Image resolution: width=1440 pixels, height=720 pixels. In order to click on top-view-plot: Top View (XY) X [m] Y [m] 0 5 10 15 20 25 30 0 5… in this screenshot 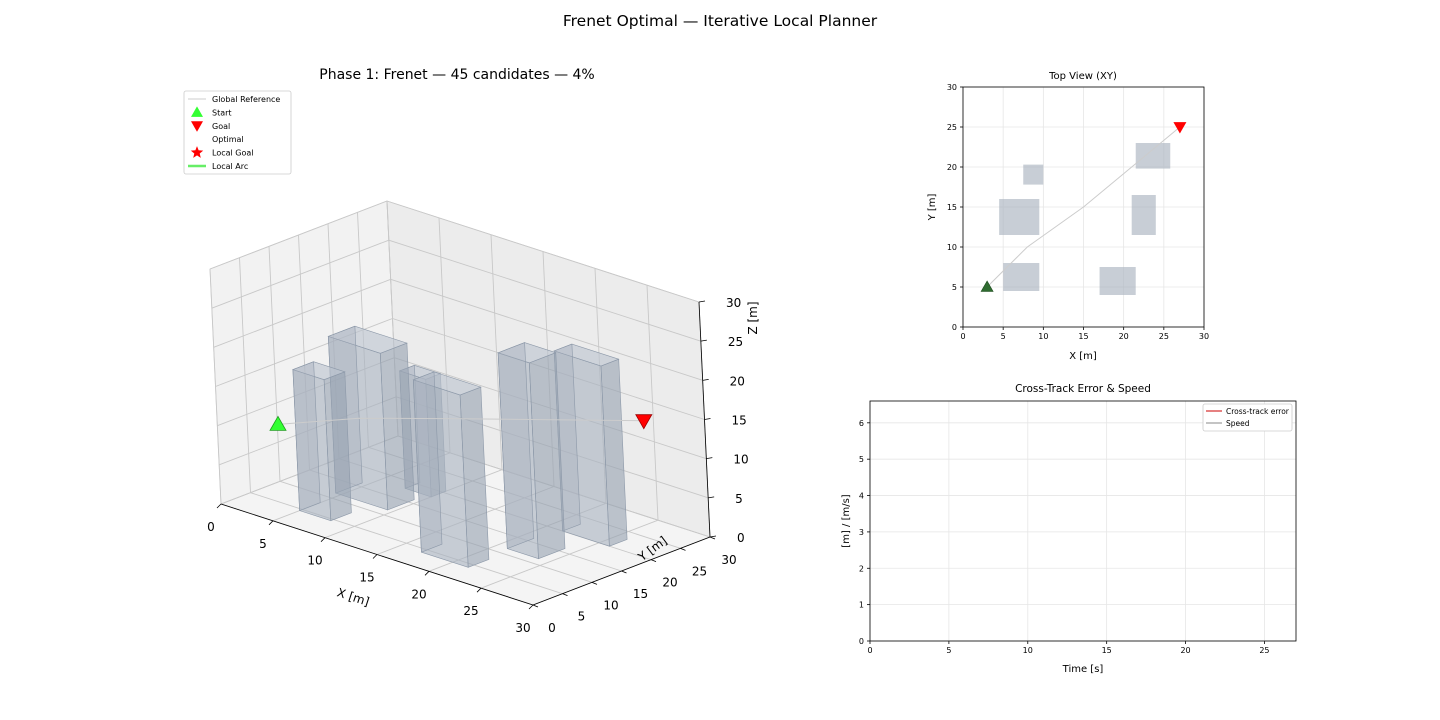, I will do `click(1068, 216)`.